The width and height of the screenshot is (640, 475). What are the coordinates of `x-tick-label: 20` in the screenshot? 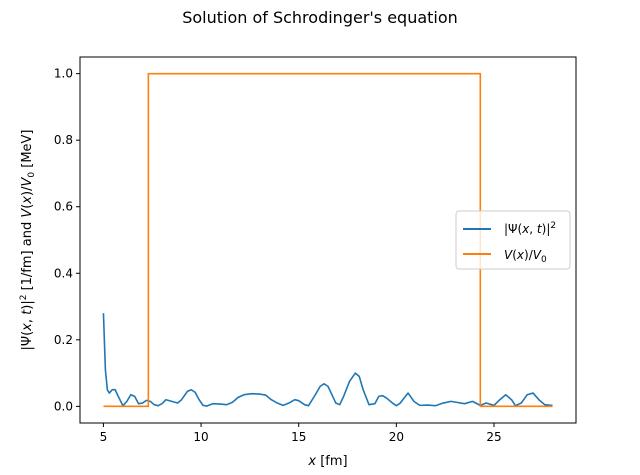 It's located at (396, 437).